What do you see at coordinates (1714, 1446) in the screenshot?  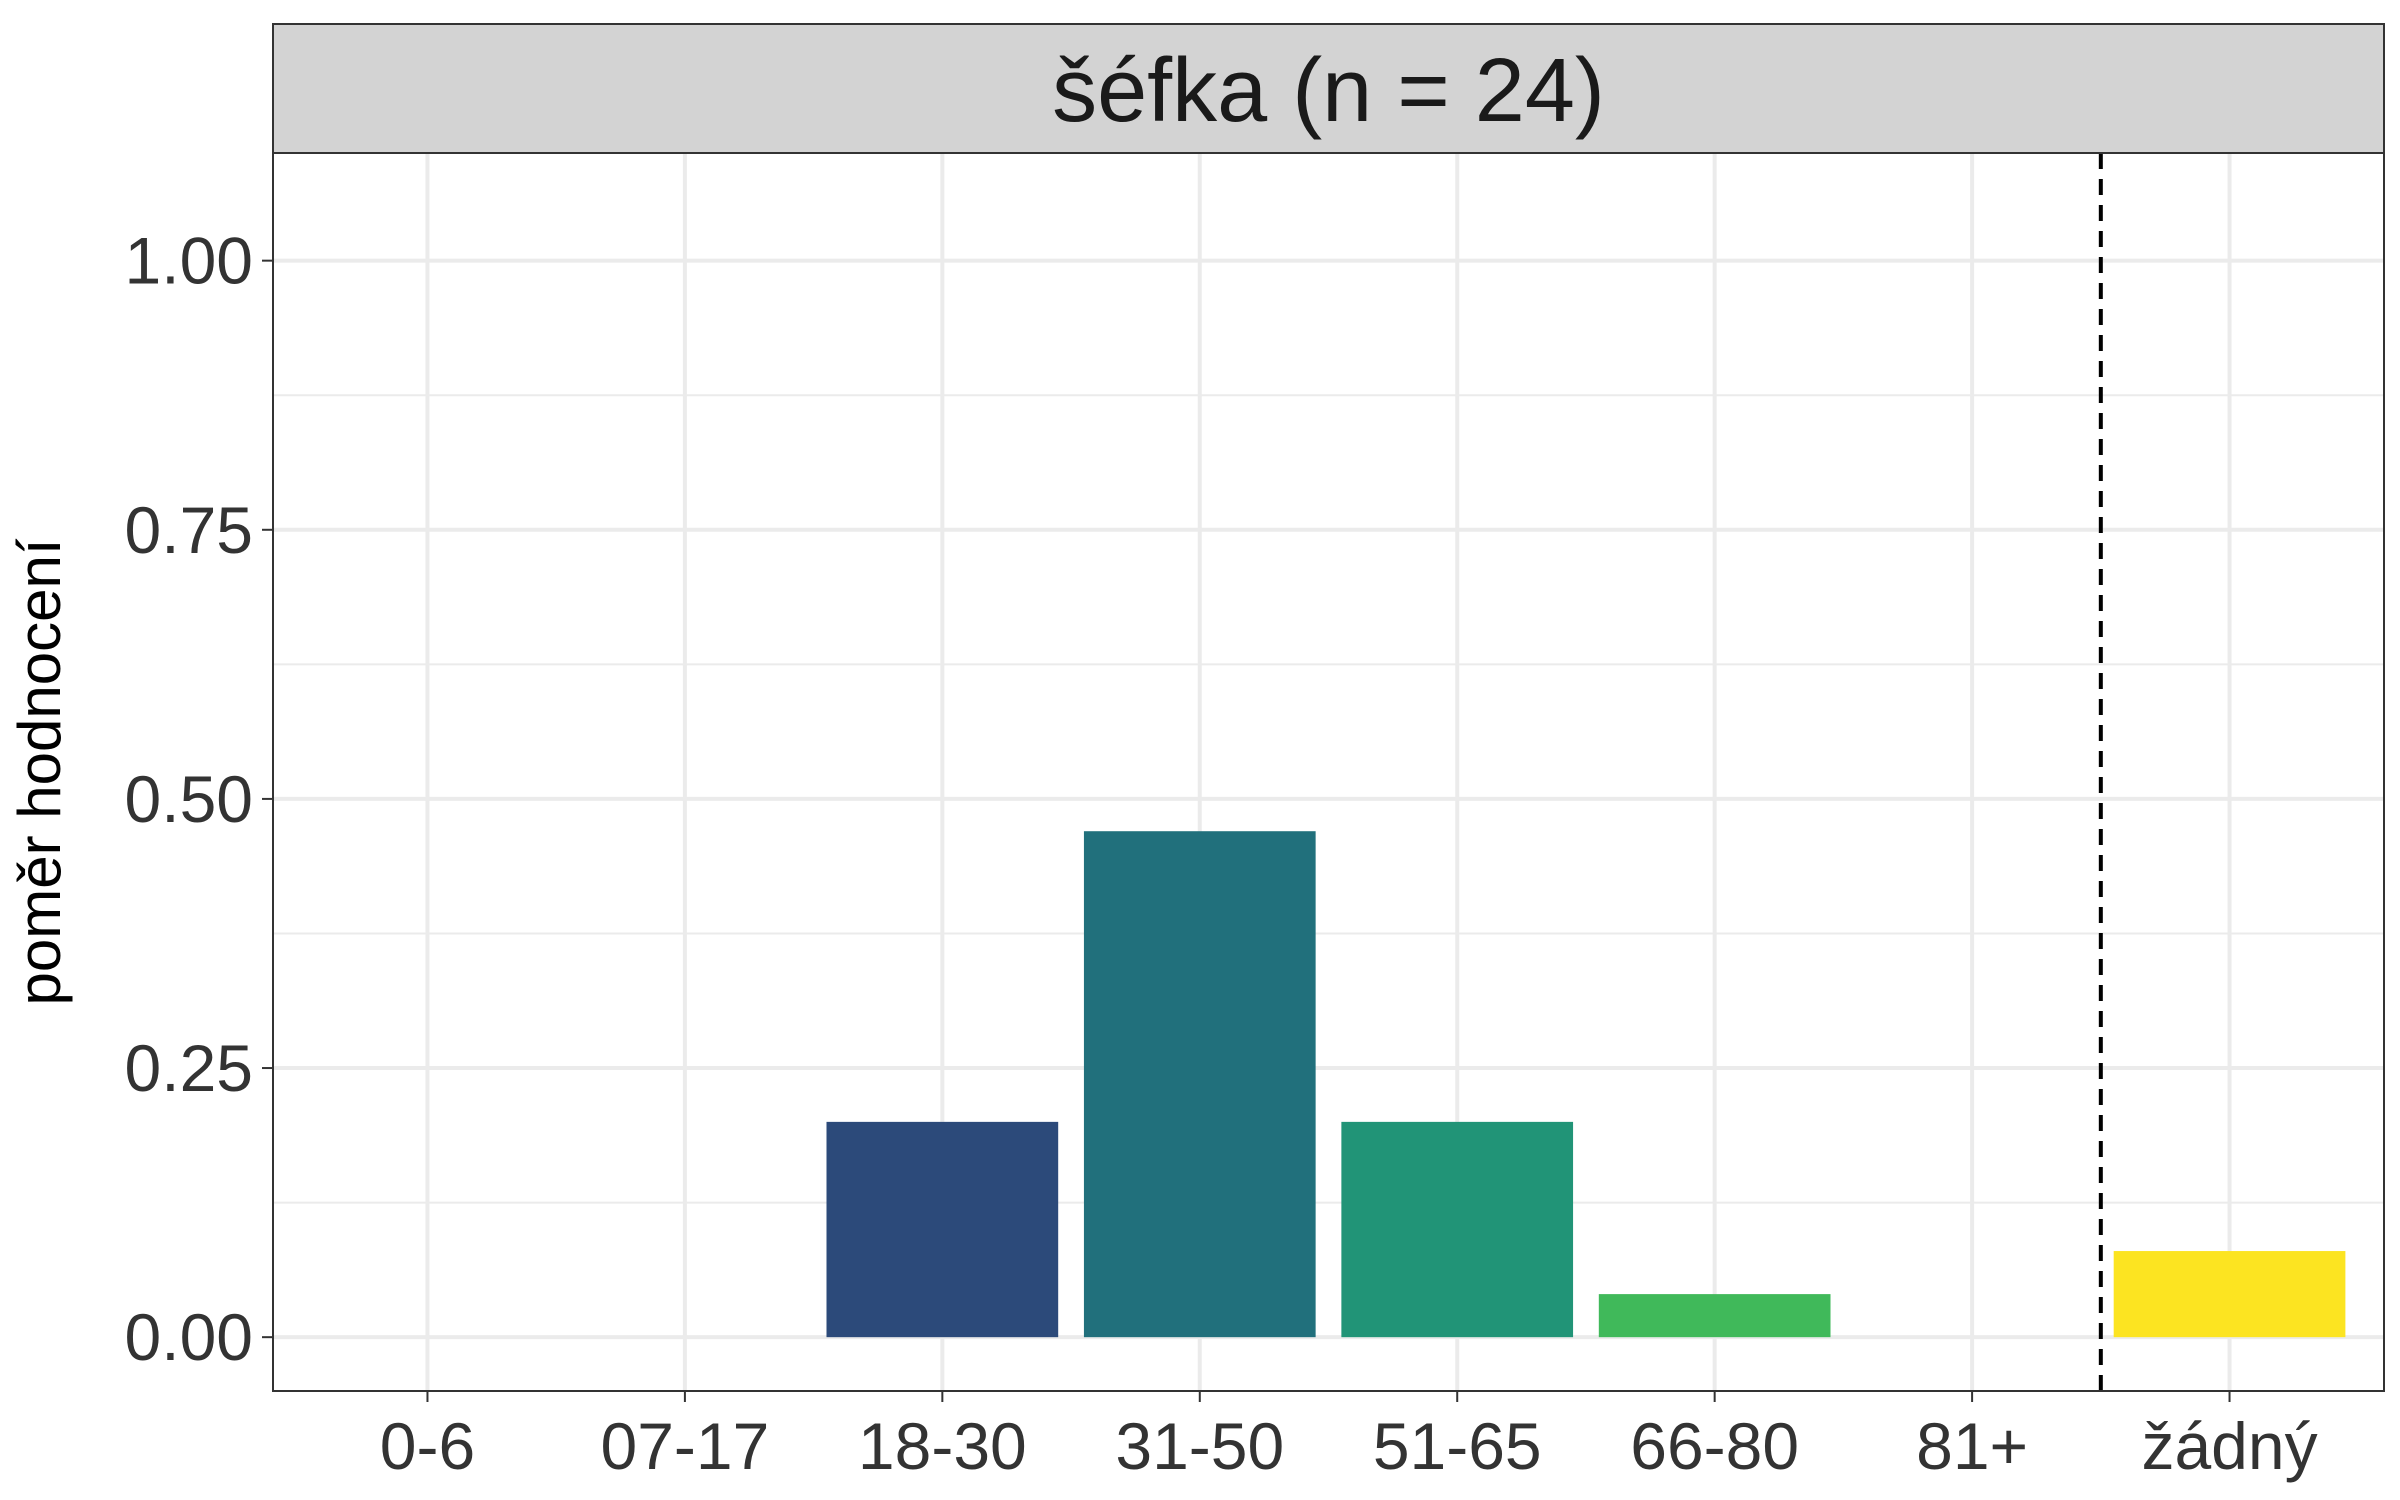 I see `x-tick-label: 66-80` at bounding box center [1714, 1446].